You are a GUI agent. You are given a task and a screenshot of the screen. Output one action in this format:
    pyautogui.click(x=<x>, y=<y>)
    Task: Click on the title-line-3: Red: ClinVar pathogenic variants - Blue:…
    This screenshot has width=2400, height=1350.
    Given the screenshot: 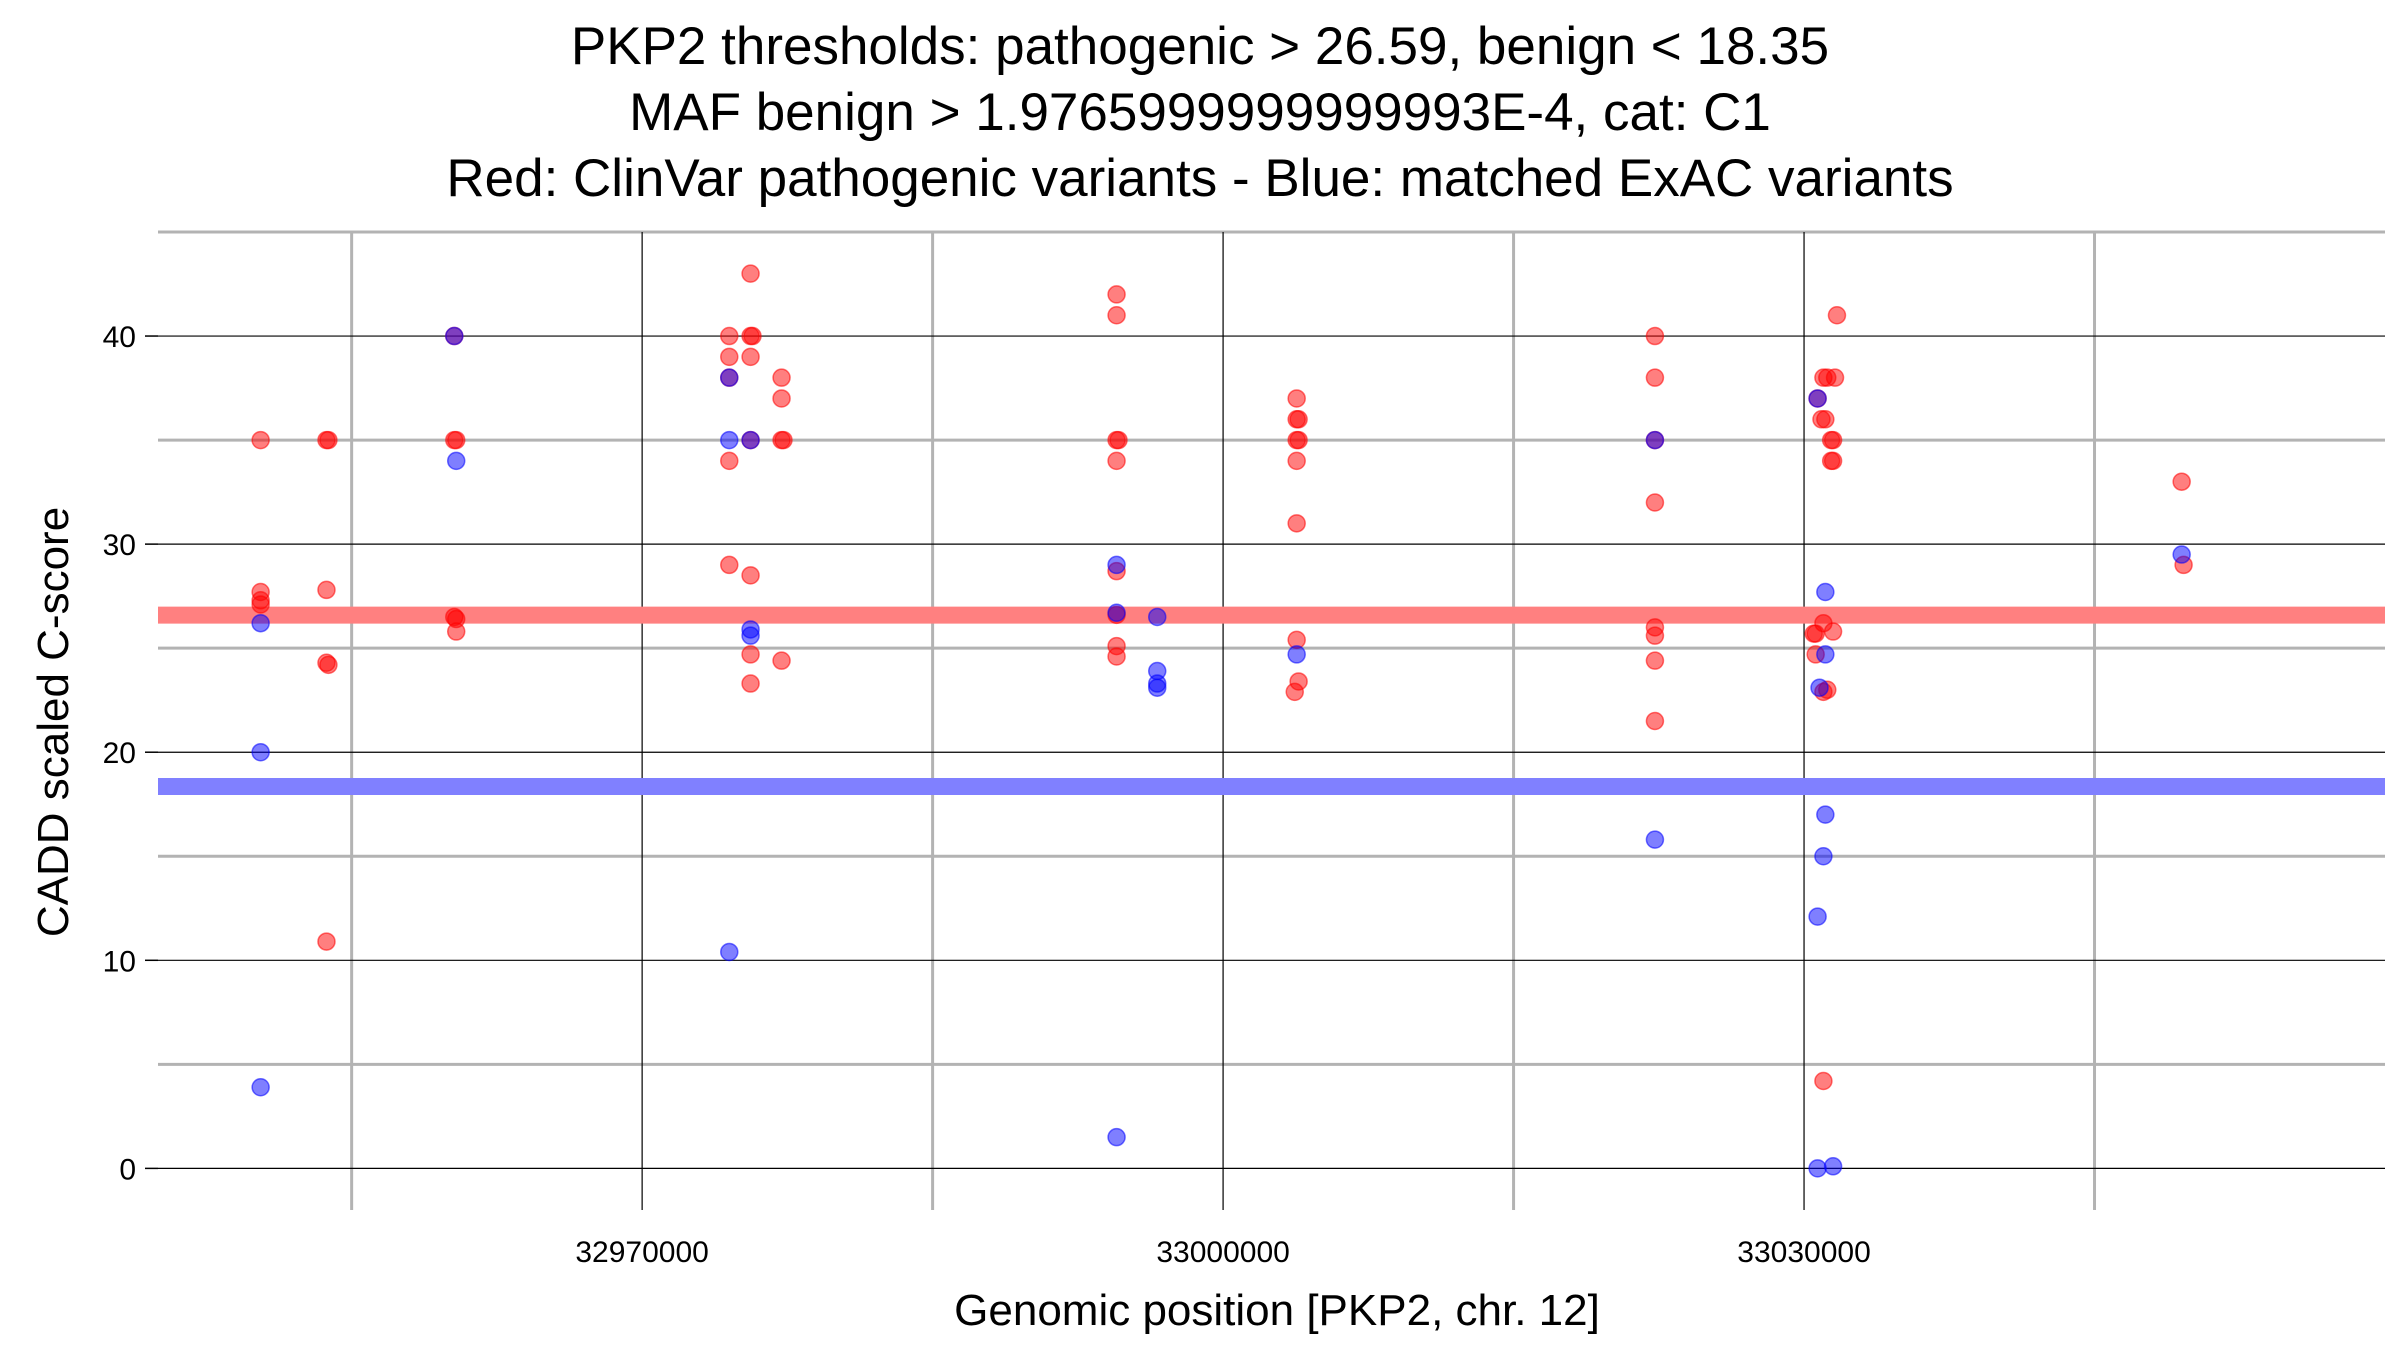 What is the action you would take?
    pyautogui.click(x=1200, y=178)
    